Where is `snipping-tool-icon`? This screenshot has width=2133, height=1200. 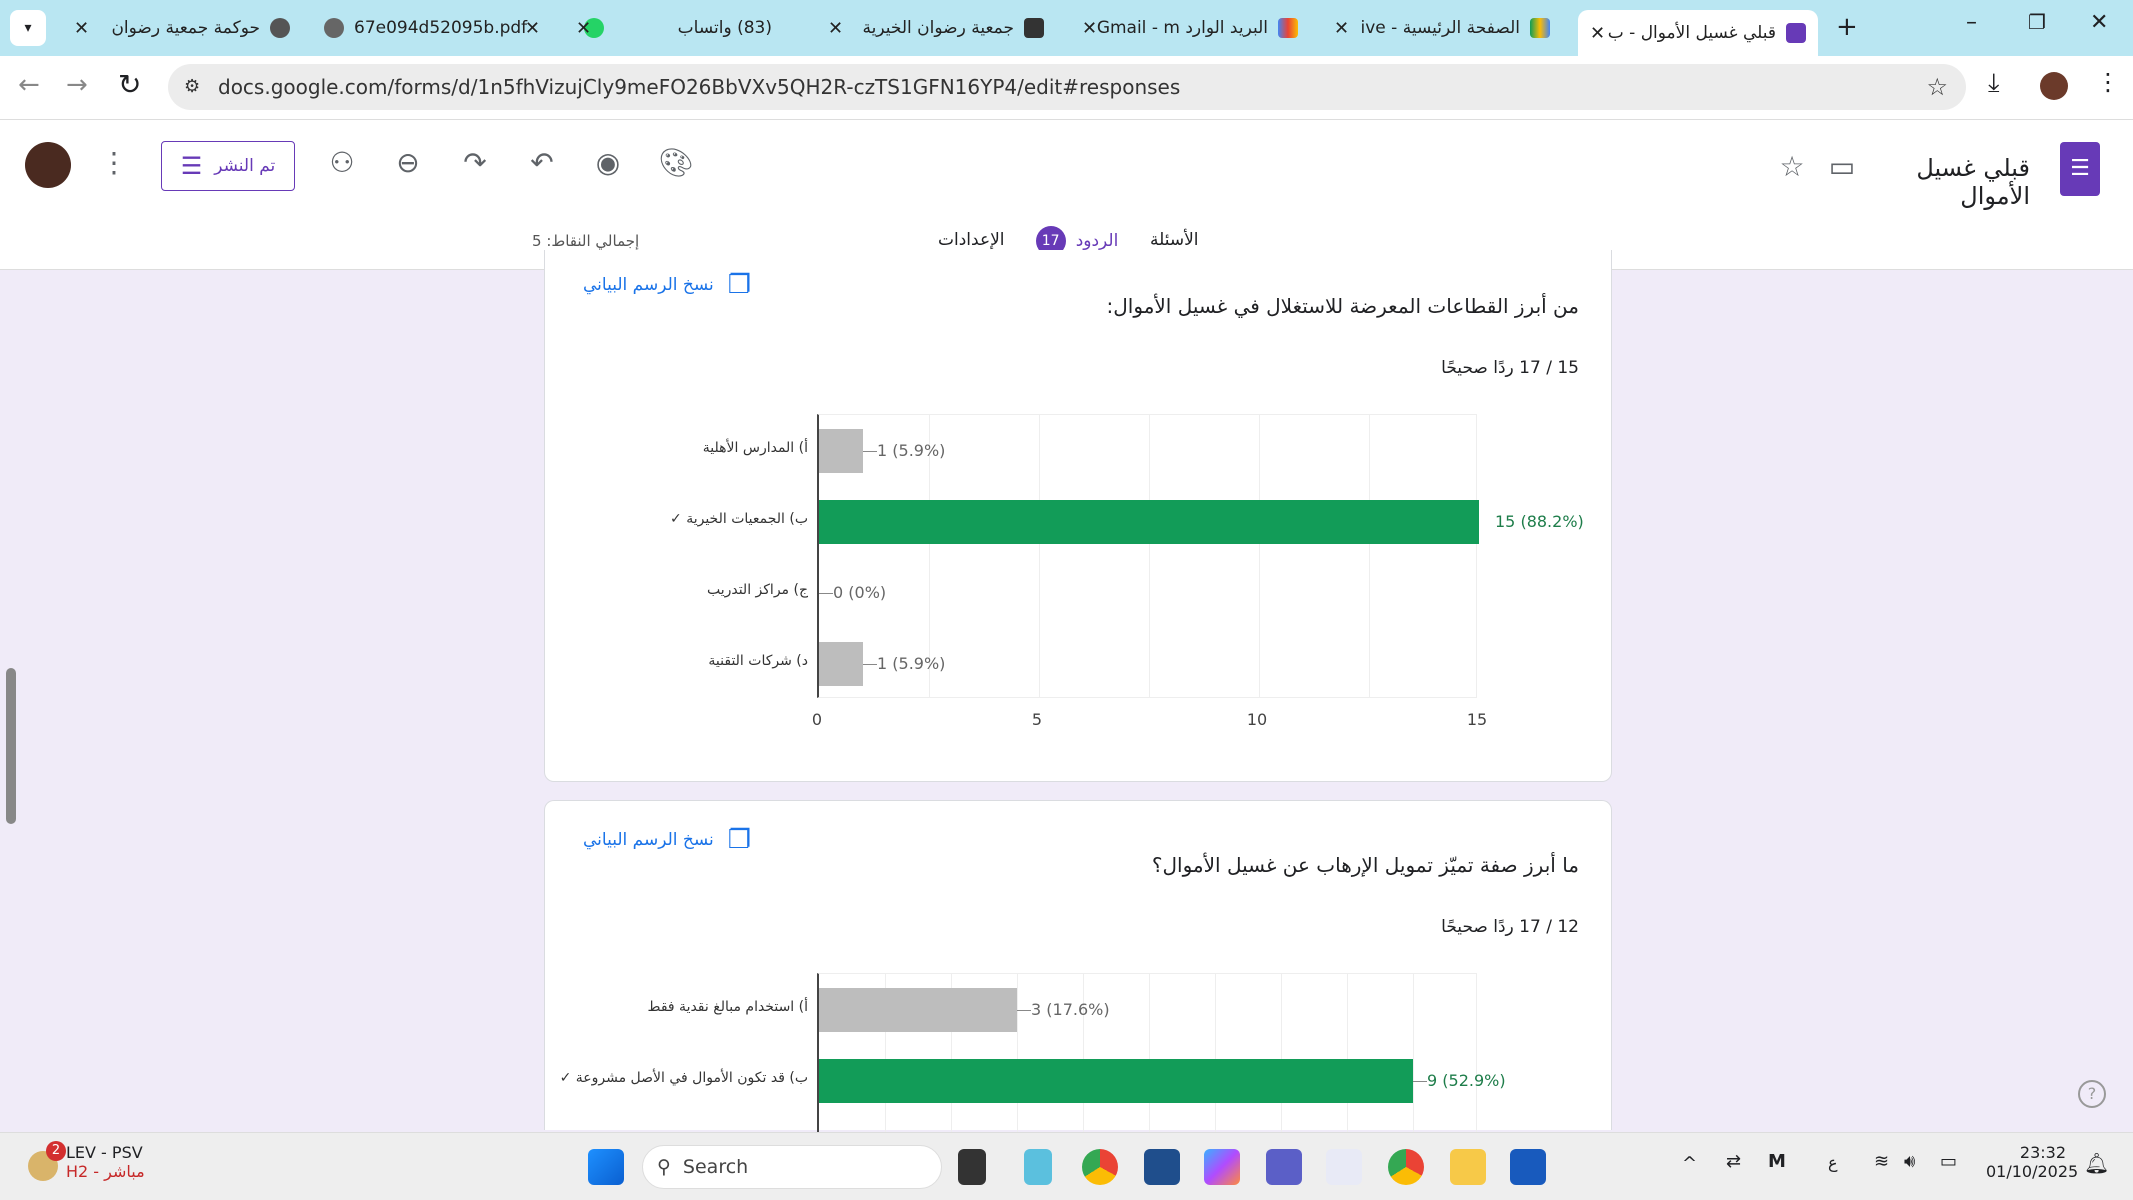
snipping-tool-icon is located at coordinates (1344, 1167).